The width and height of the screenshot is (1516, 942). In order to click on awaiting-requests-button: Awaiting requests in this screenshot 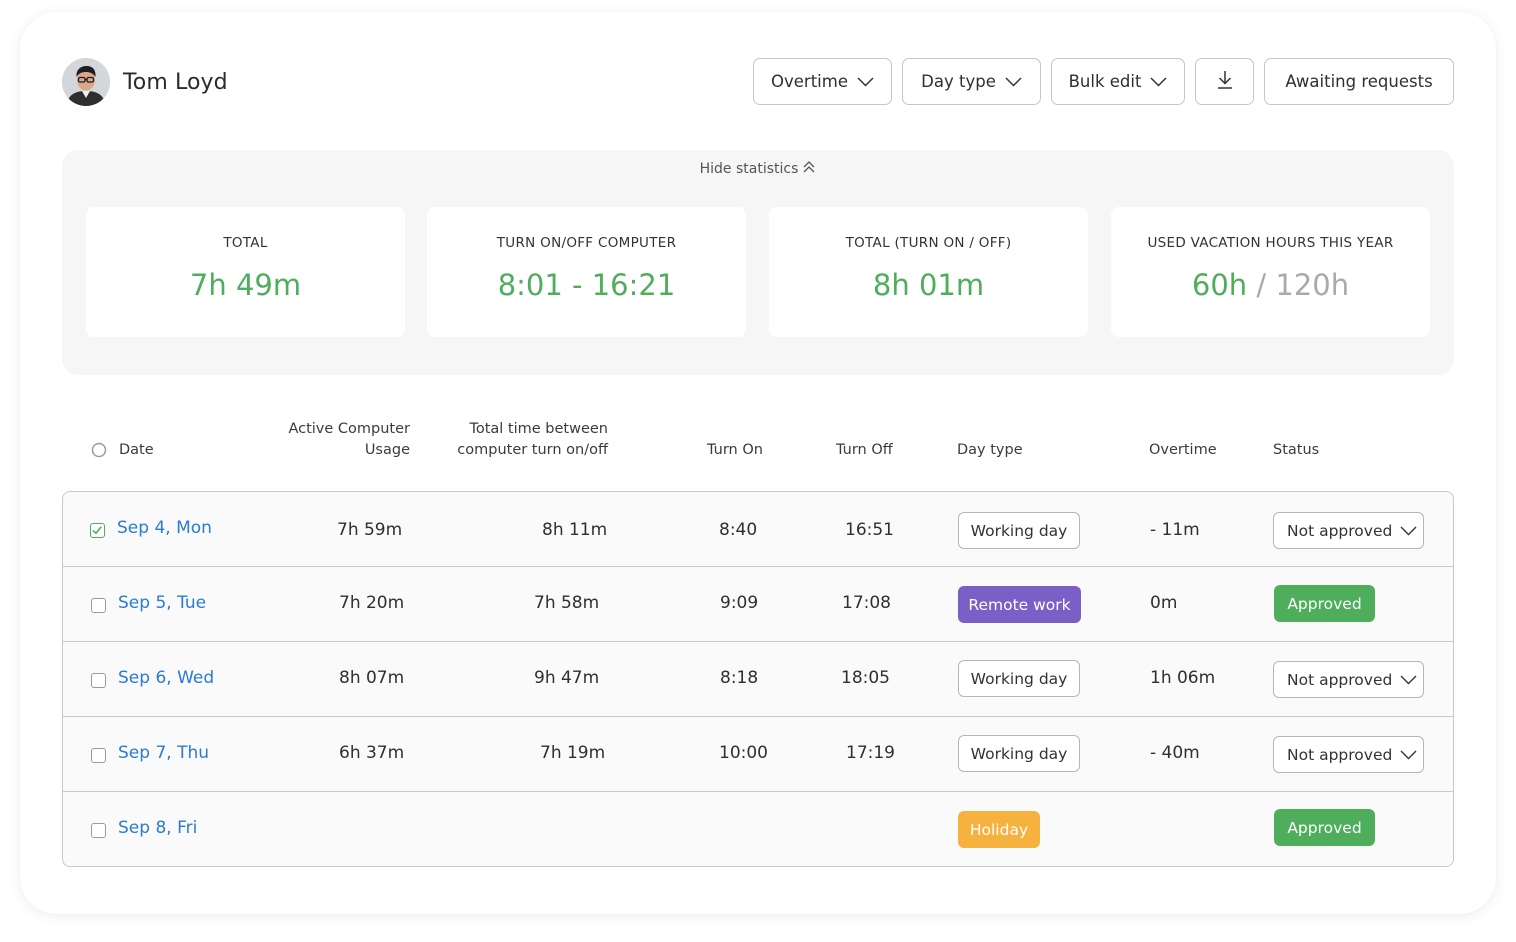, I will do `click(1359, 81)`.